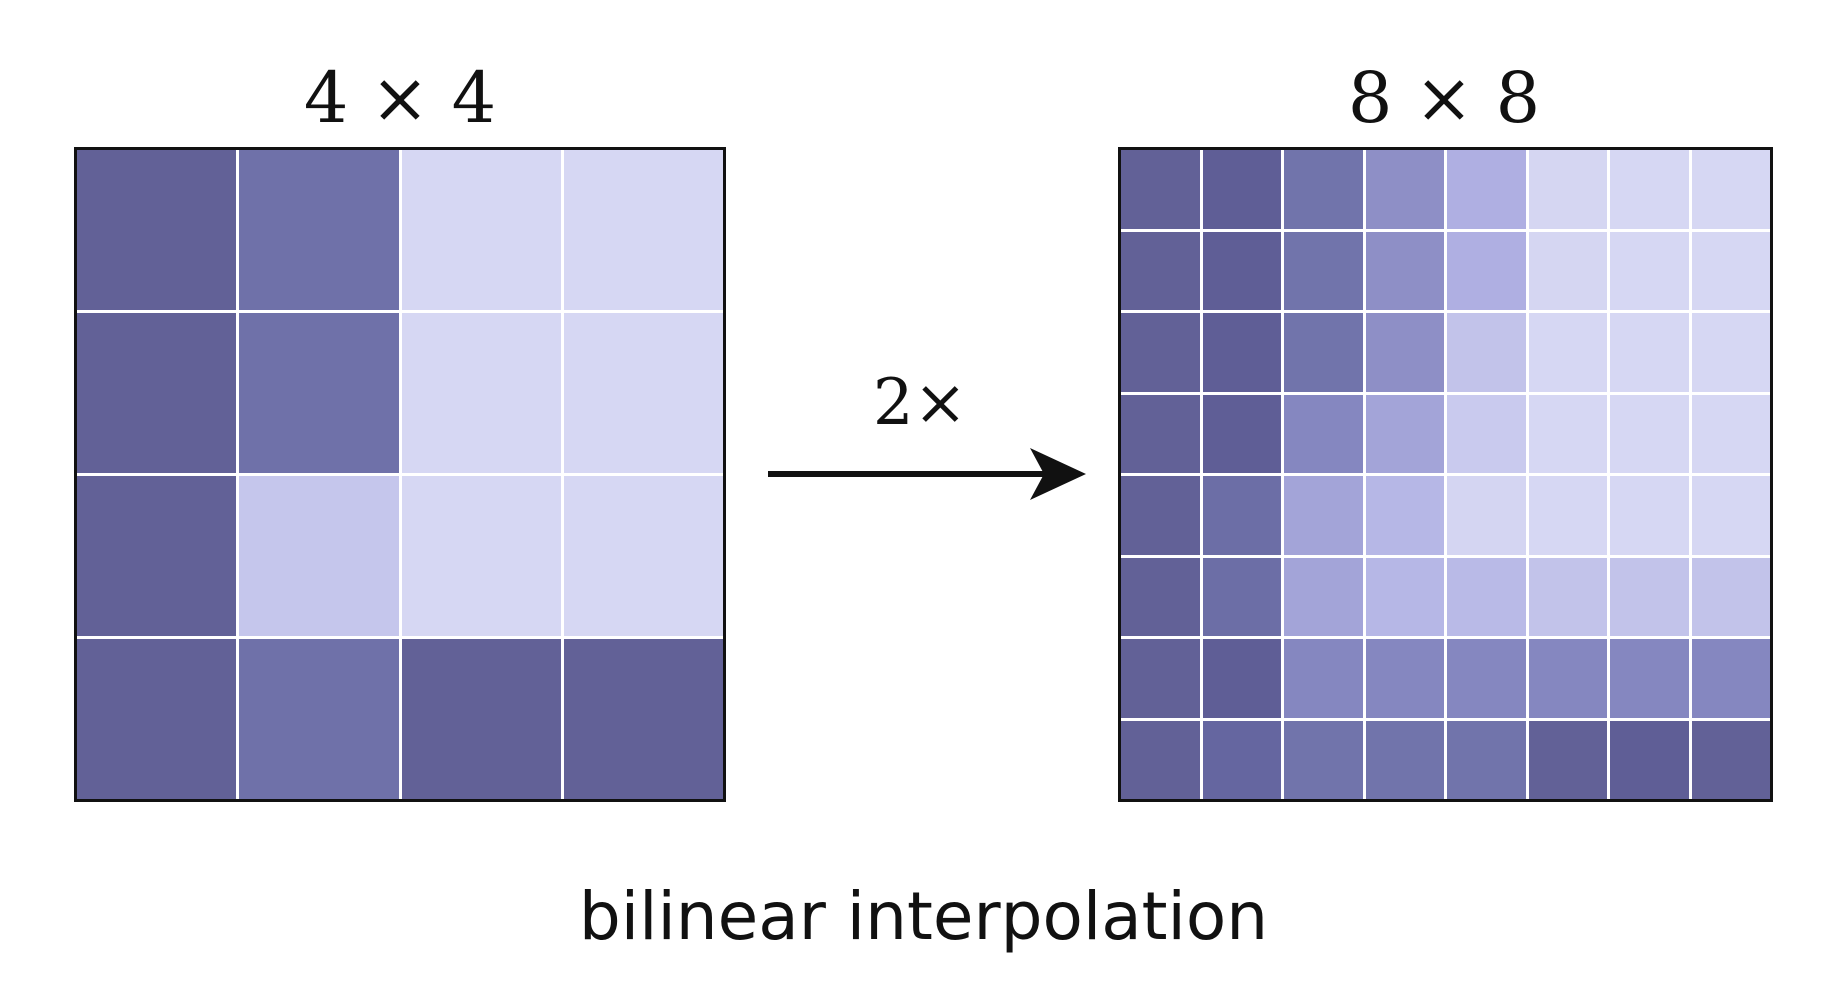  I want to click on input-cell-r1-c2, so click(481, 393).